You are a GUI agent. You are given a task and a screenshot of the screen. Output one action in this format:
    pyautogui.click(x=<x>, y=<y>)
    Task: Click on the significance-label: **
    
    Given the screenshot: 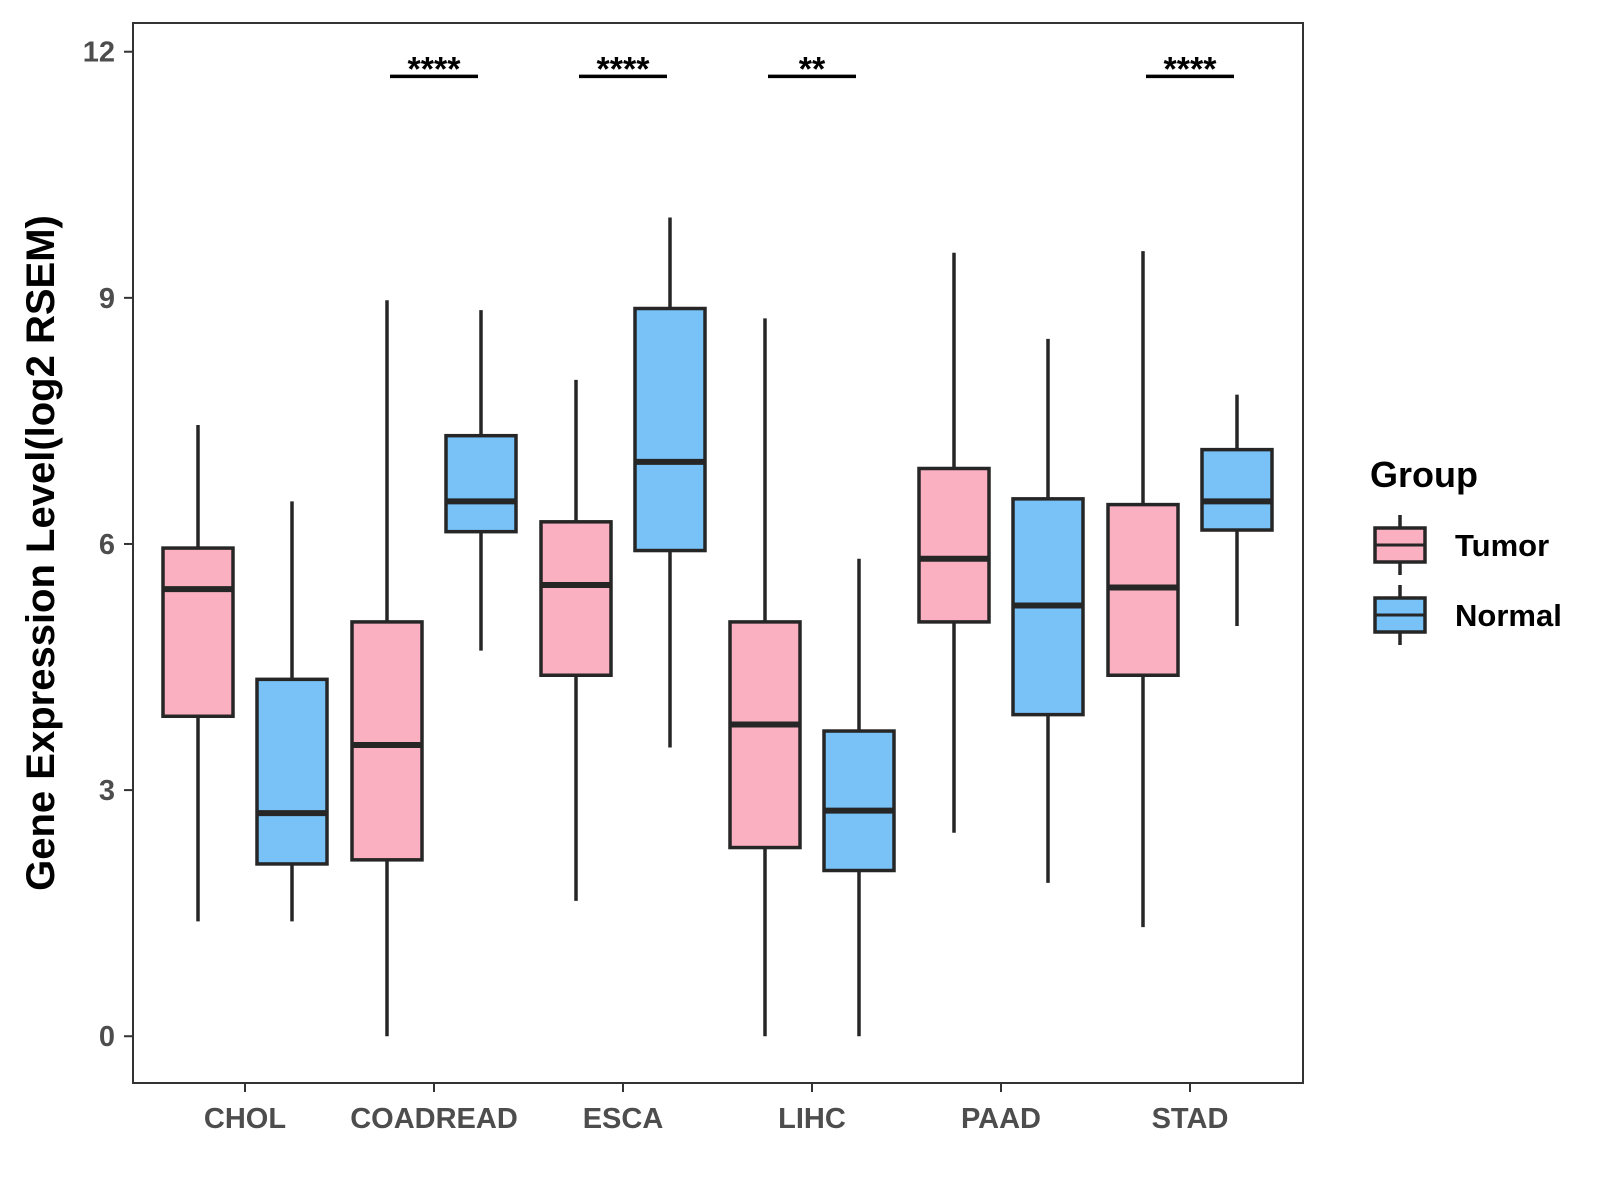 What is the action you would take?
    pyautogui.click(x=812, y=69)
    